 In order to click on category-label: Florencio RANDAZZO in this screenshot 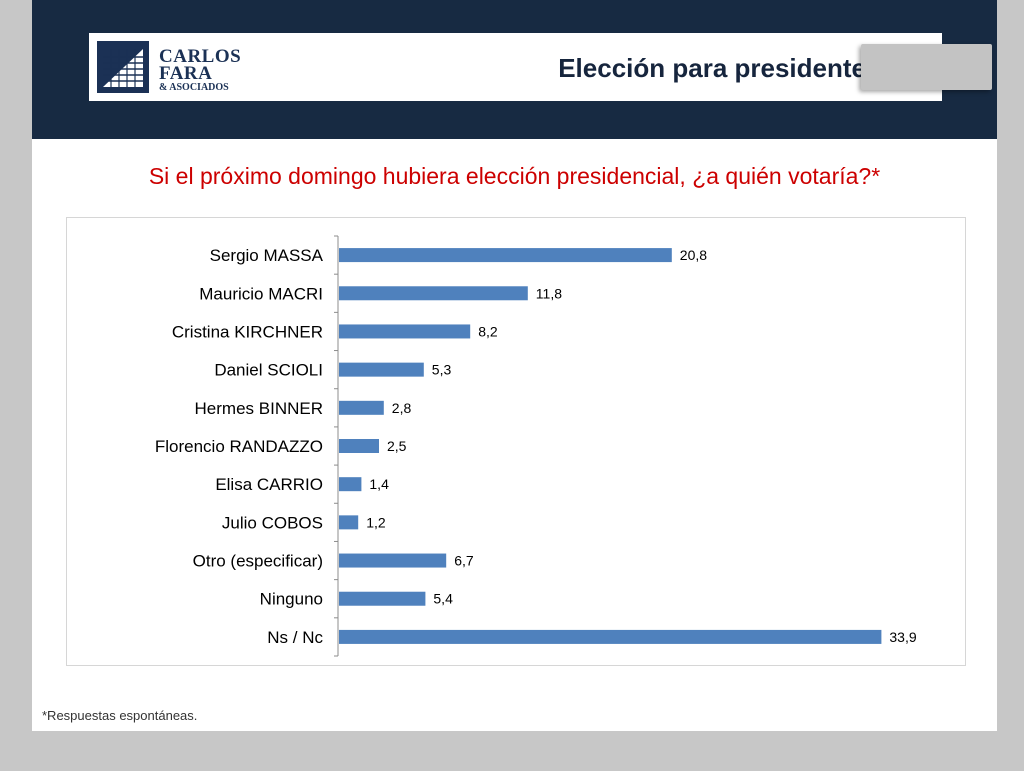, I will do `click(239, 446)`.